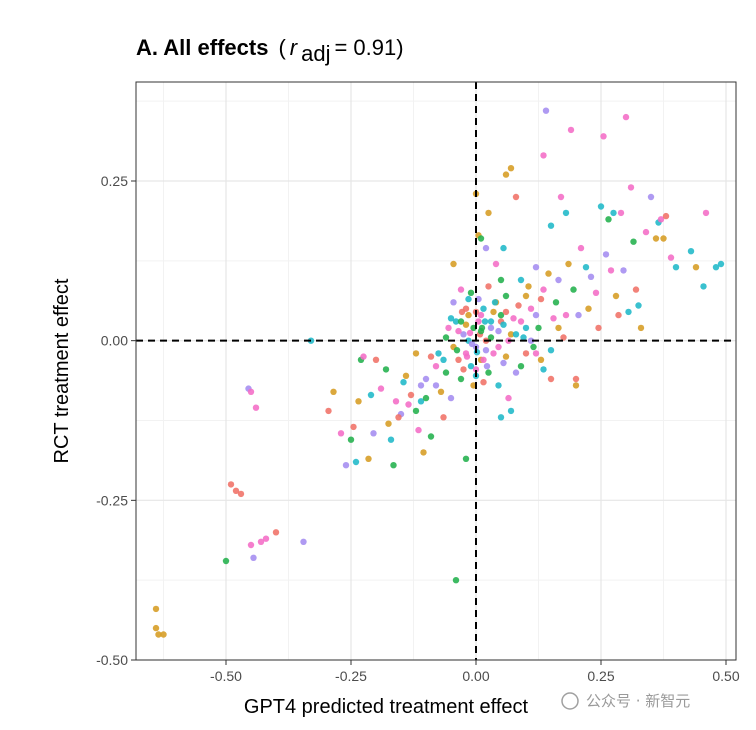  I want to click on chart-title-stat-symbol: r, so click(294, 47).